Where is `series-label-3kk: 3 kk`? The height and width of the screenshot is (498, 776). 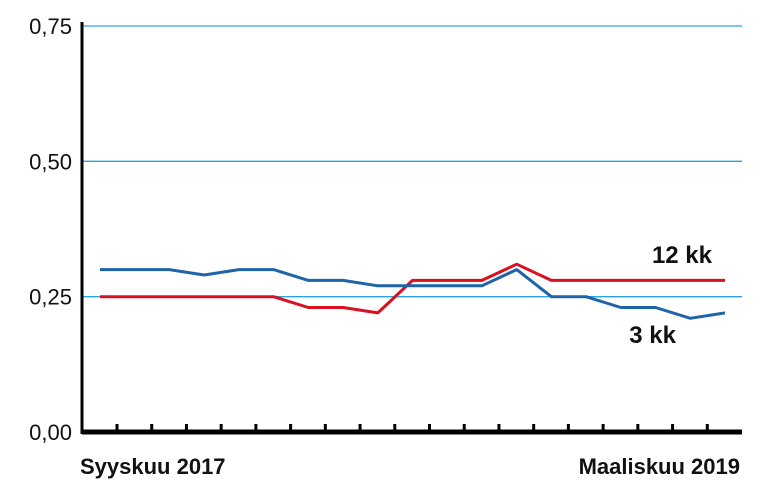
series-label-3kk: 3 kk is located at coordinates (652, 335).